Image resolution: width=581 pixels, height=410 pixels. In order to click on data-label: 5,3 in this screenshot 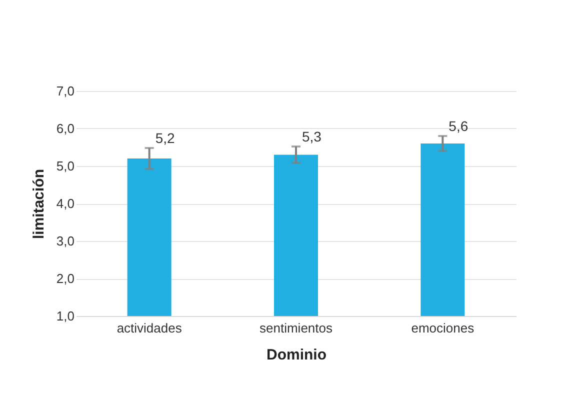, I will do `click(312, 136)`.